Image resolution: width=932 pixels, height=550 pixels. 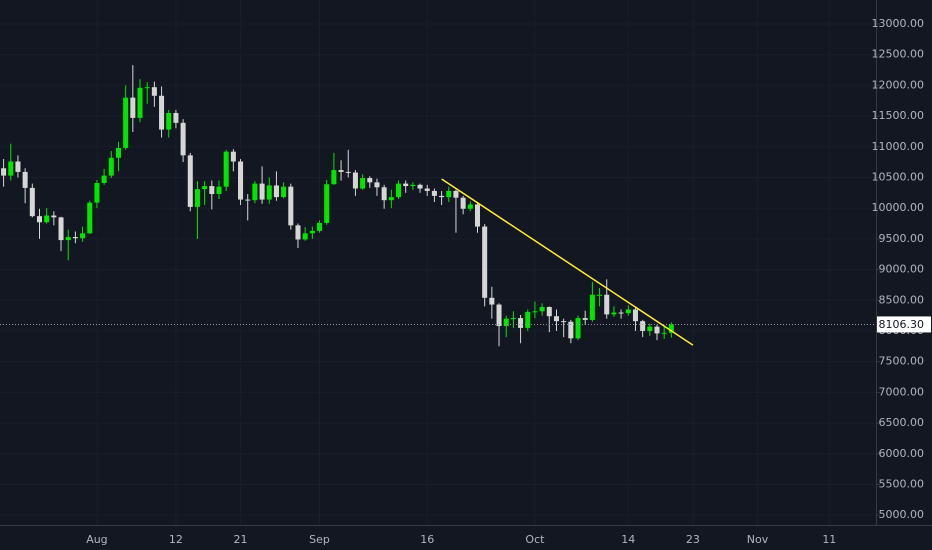 I want to click on y-tick-label: 7500.00, so click(x=902, y=361).